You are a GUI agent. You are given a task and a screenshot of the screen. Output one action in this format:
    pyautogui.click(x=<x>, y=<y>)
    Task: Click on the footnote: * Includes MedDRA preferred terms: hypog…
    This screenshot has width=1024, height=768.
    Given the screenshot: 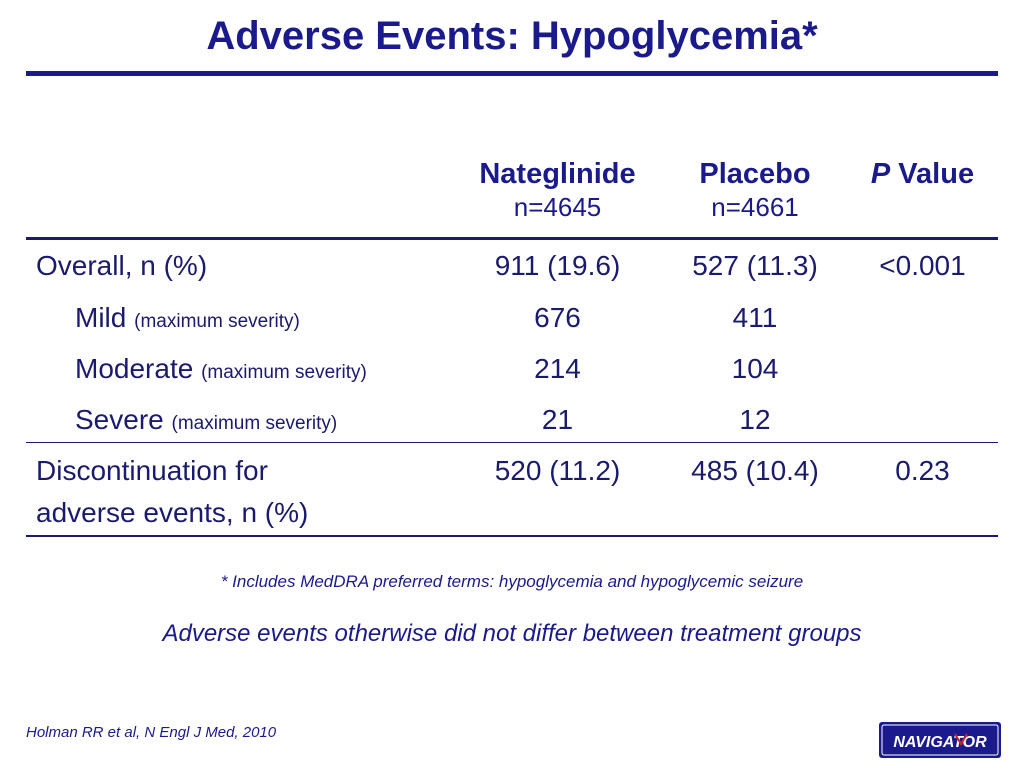 What is the action you would take?
    pyautogui.click(x=512, y=581)
    